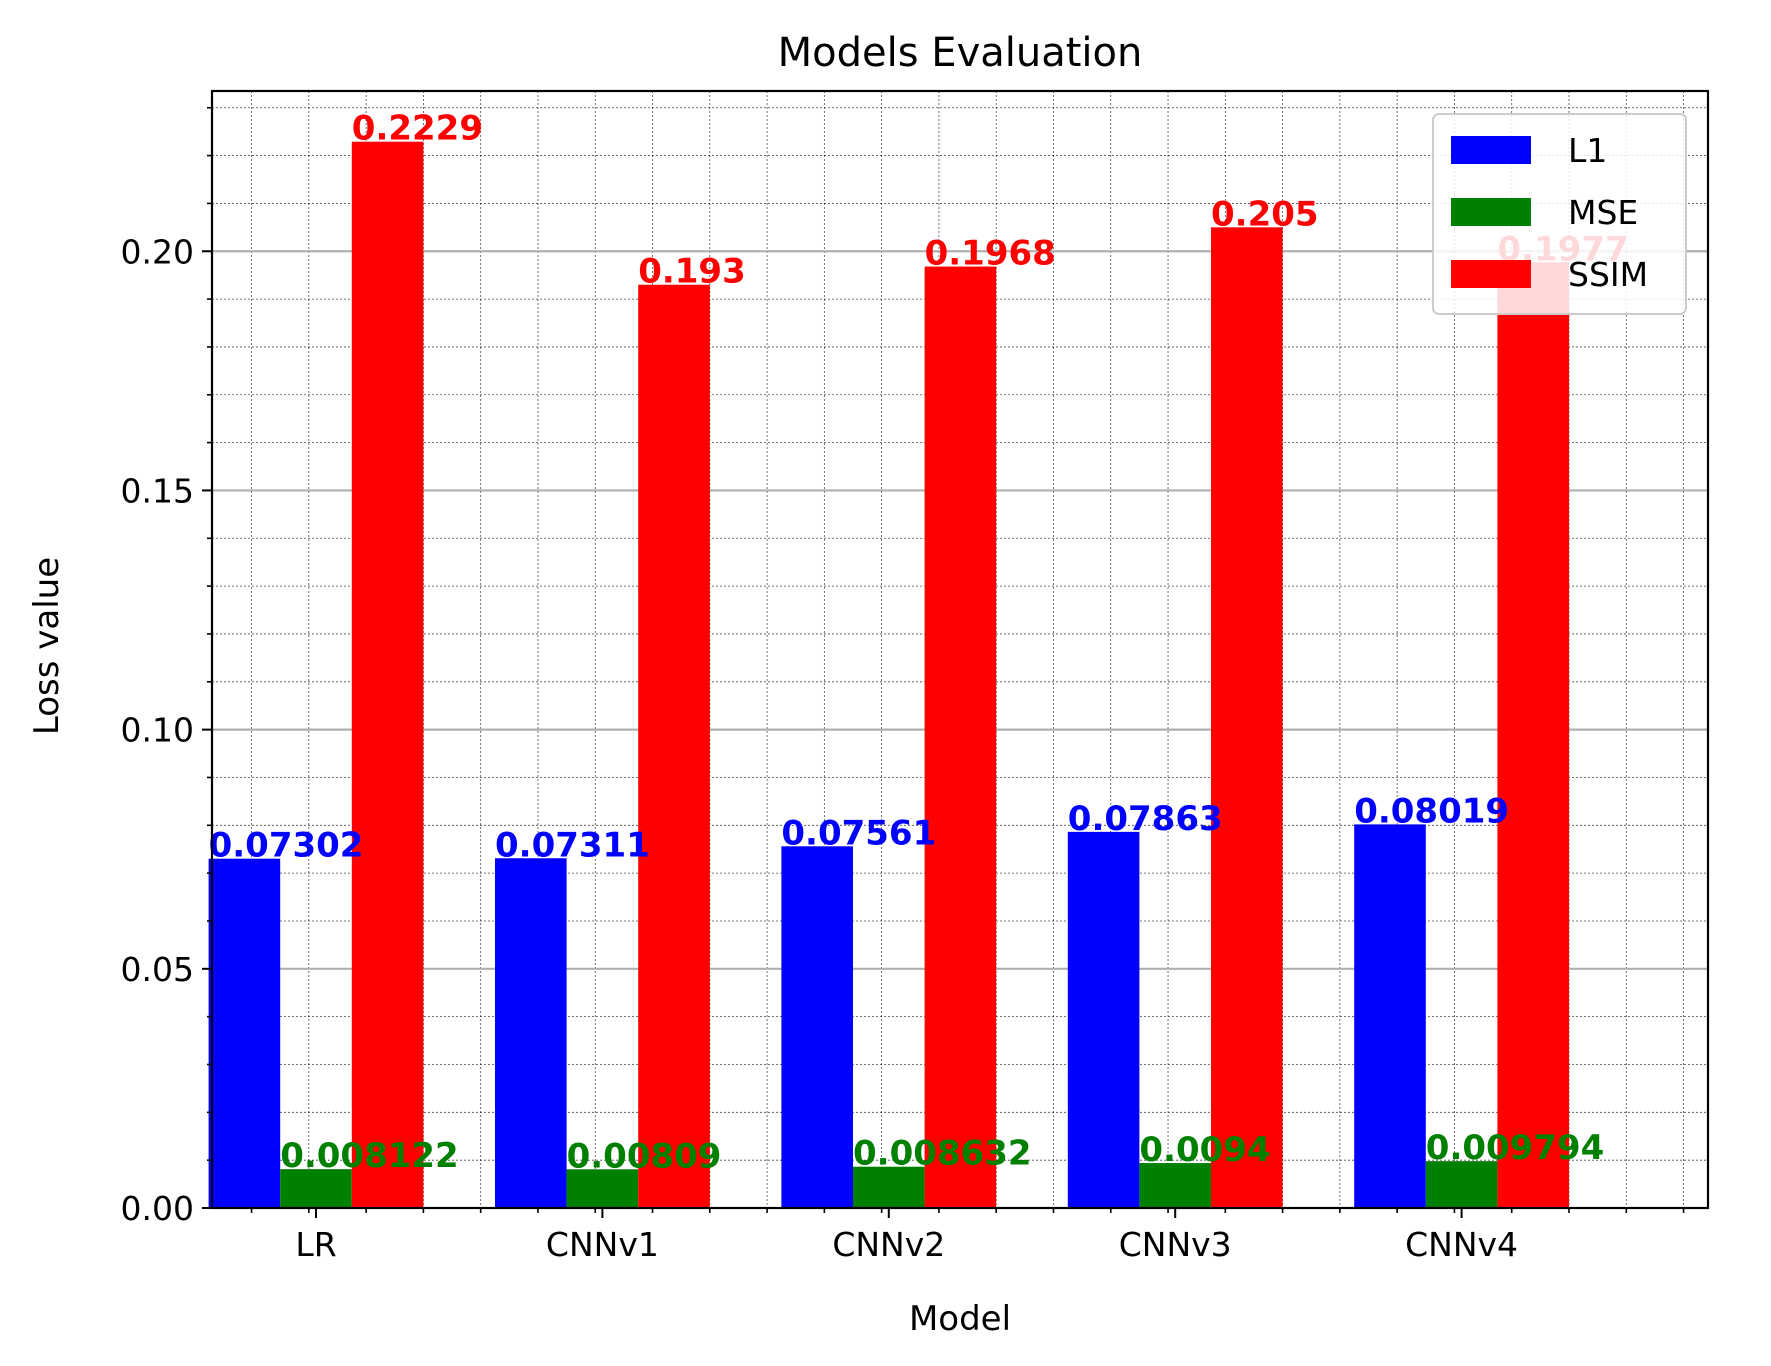 Image resolution: width=1771 pixels, height=1366 pixels. I want to click on bar-value-label: 0.08019, so click(1431, 811).